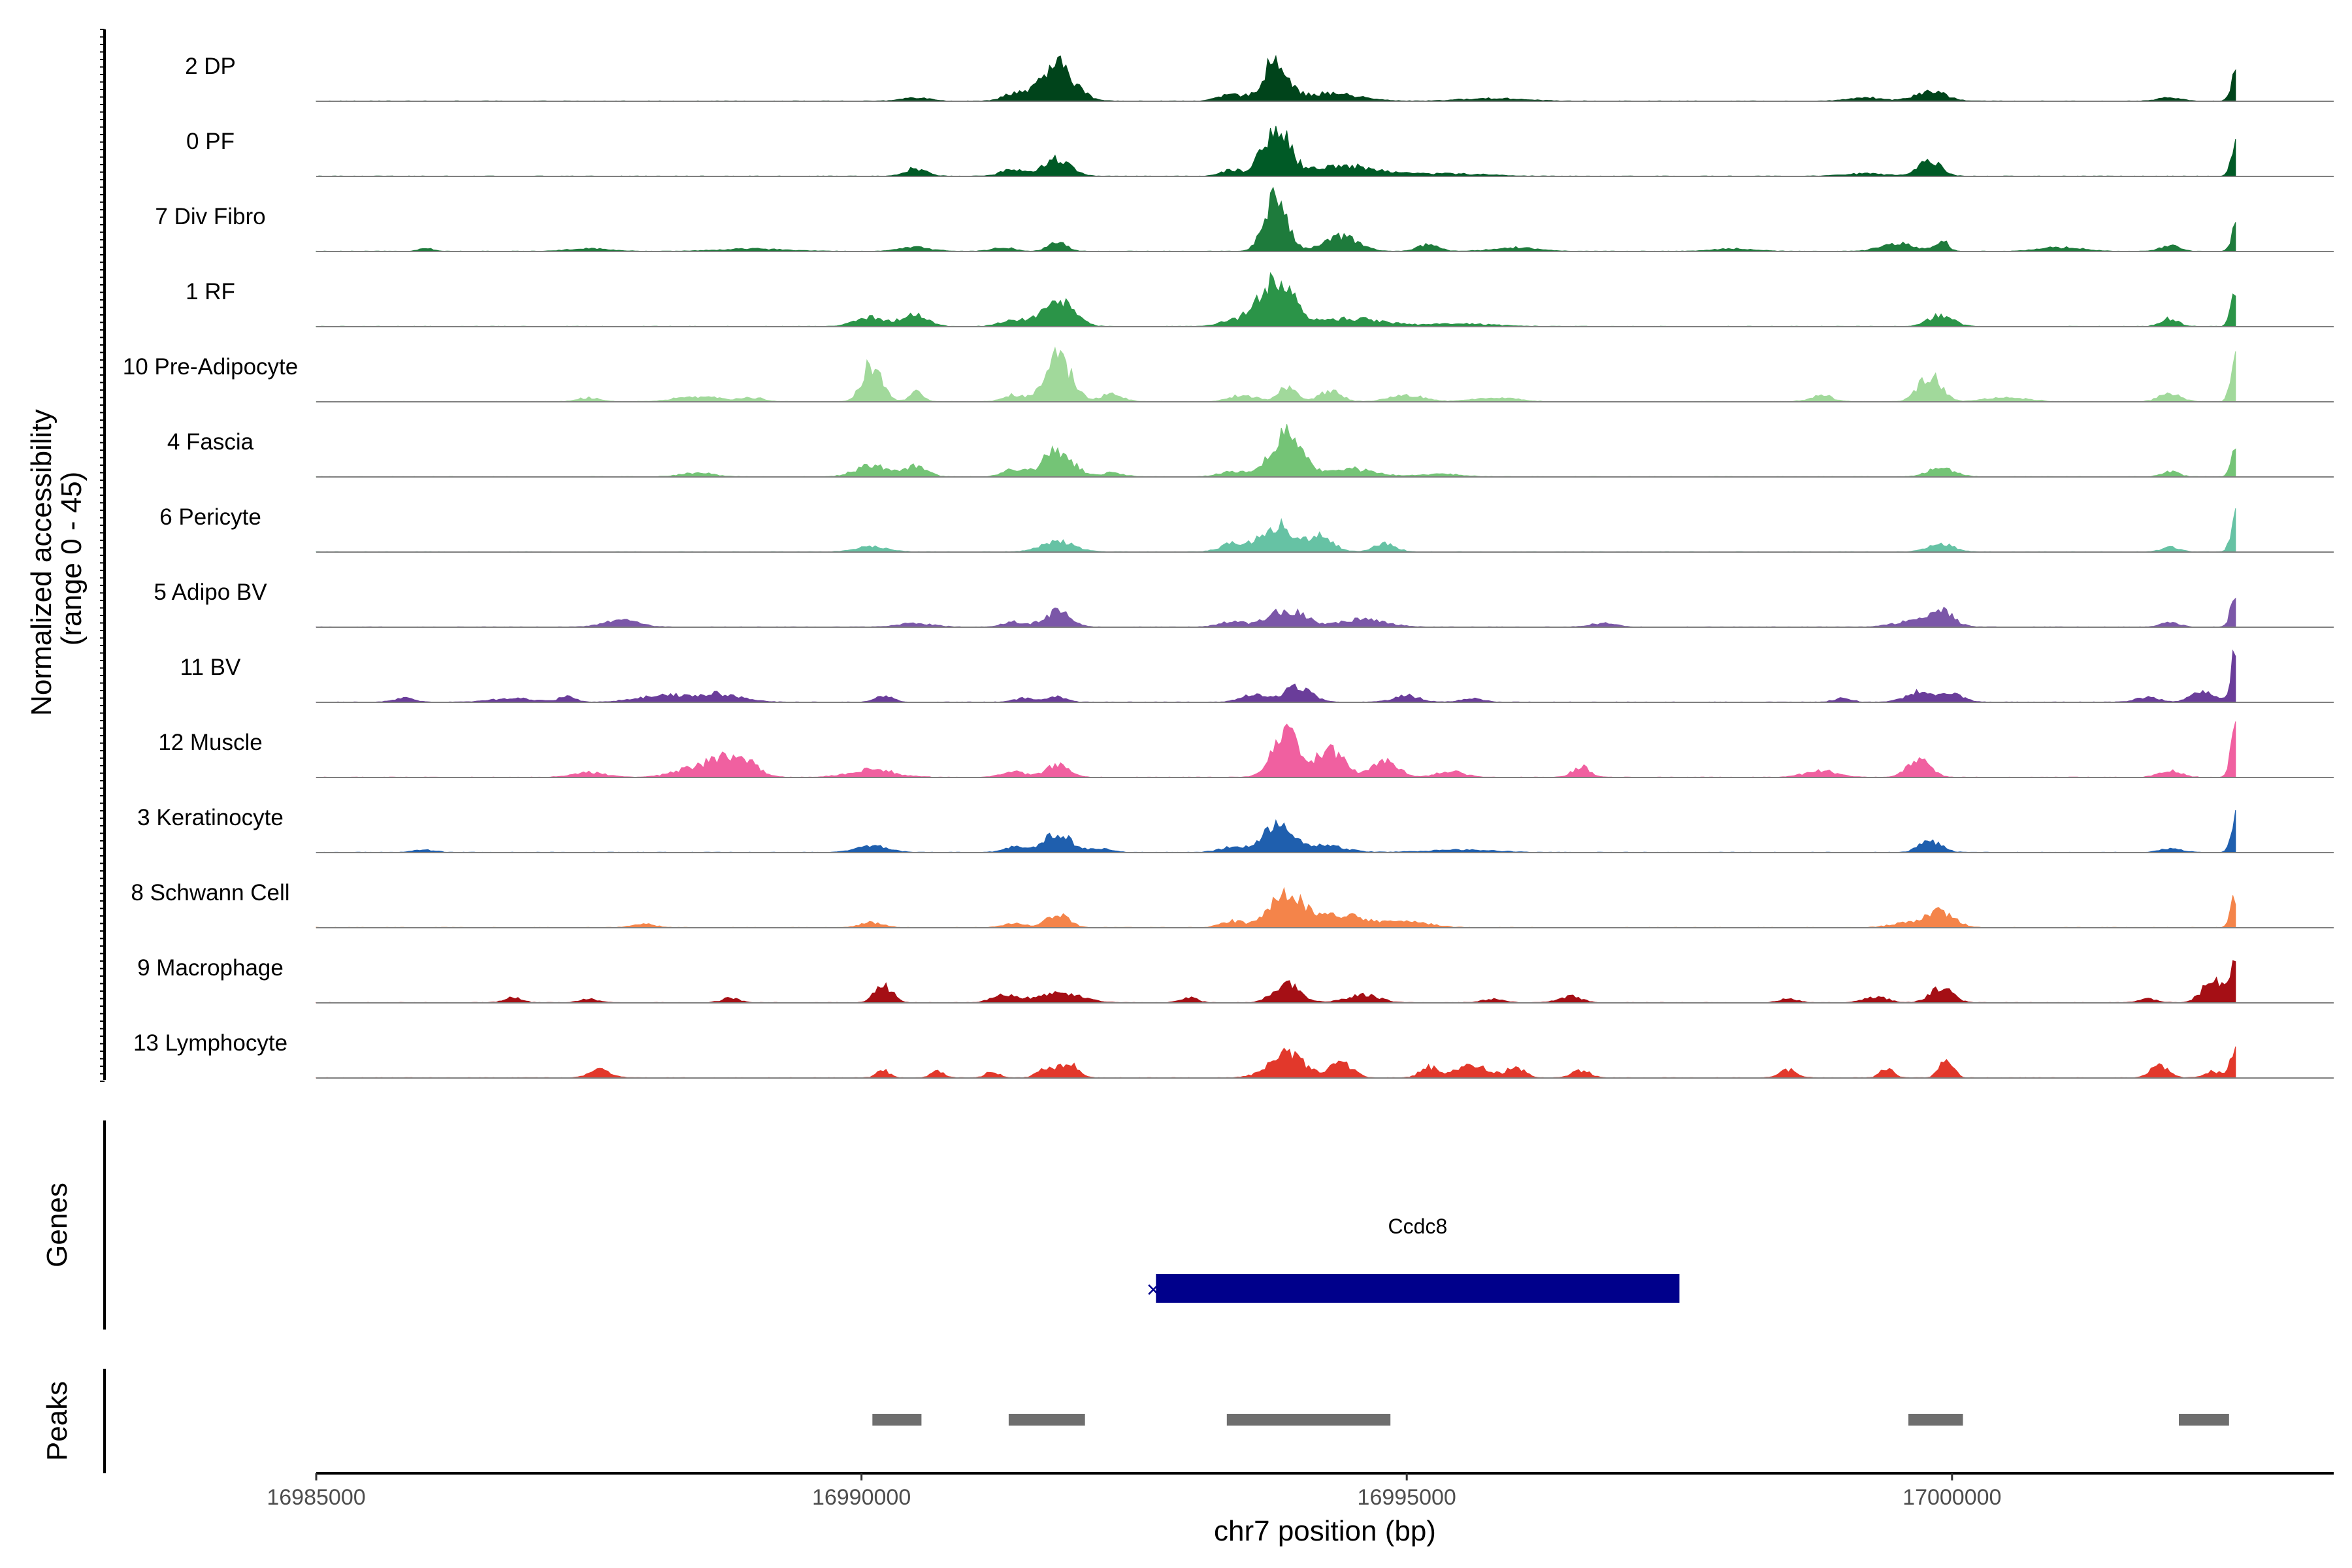 This screenshot has width=2352, height=1568. What do you see at coordinates (210, 367) in the screenshot?
I see `track-label: 10 Pre-Adipocyte` at bounding box center [210, 367].